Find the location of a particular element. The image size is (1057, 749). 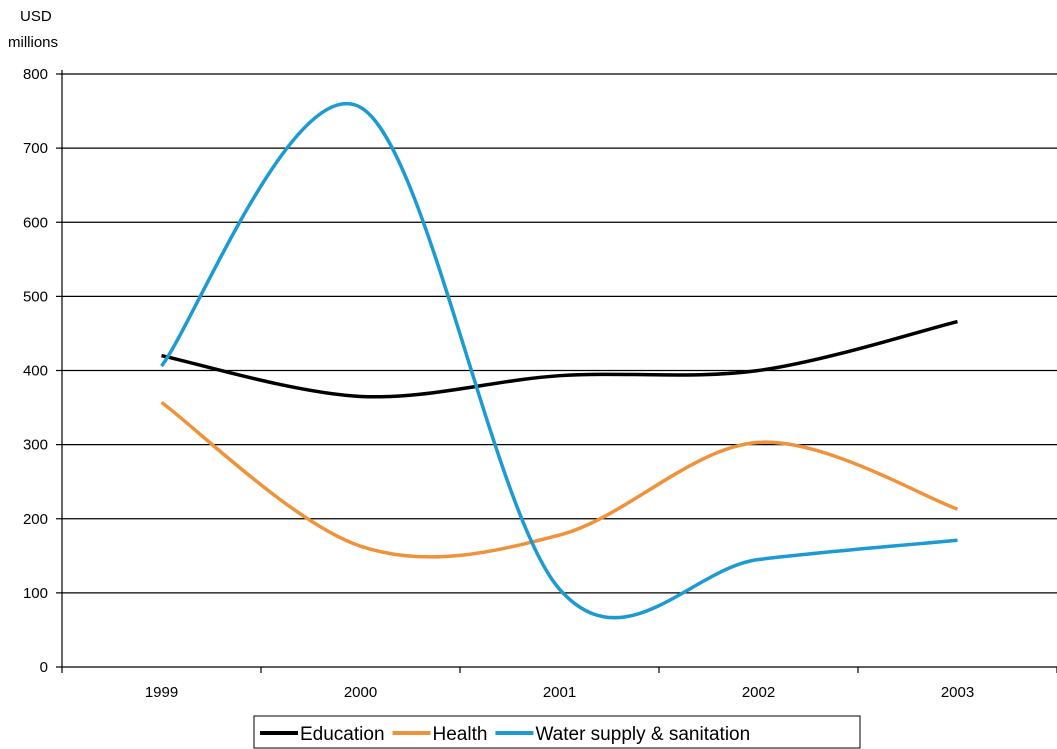

legend-label-health: Health is located at coordinates (460, 734).